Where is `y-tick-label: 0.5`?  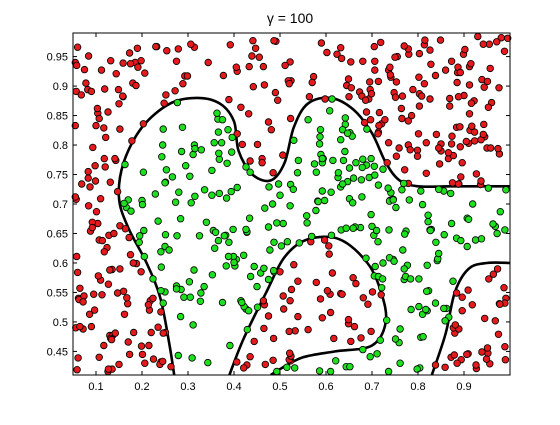 y-tick-label: 0.5 is located at coordinates (60, 323).